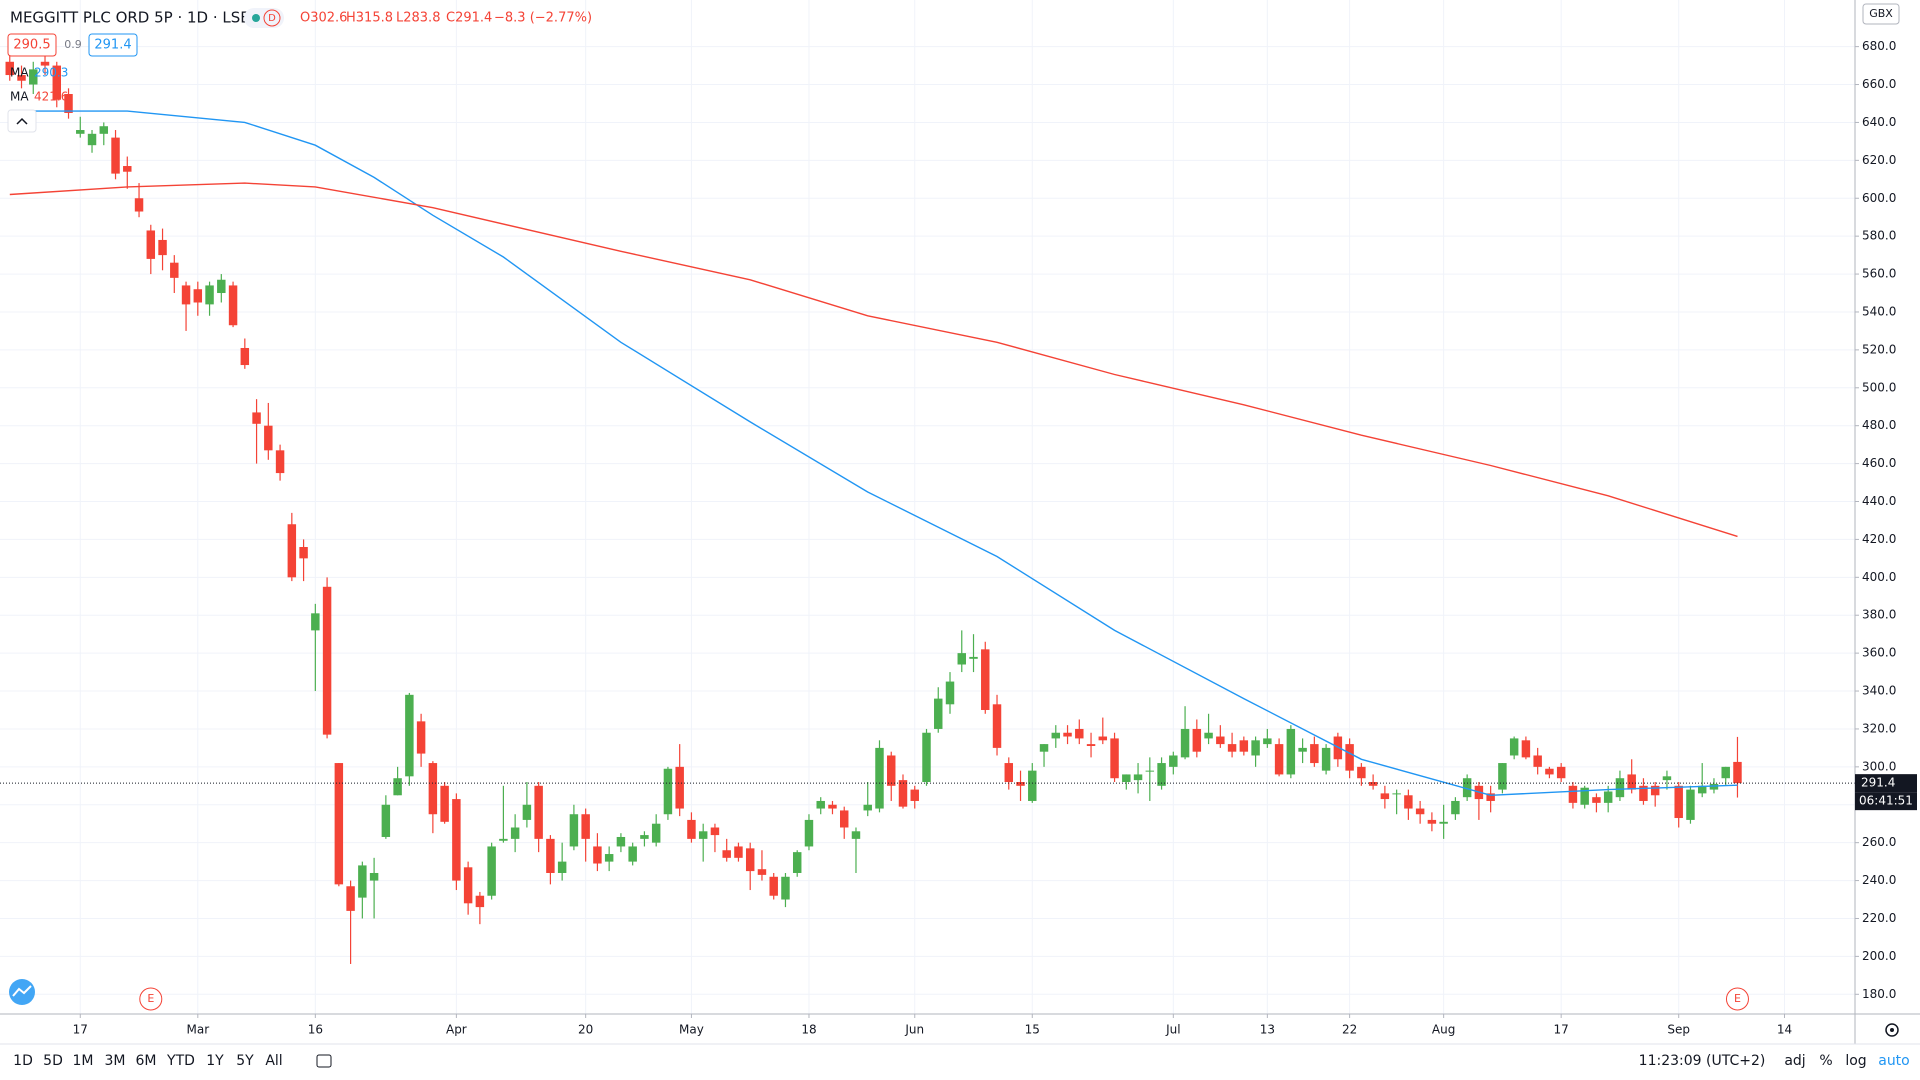 Image resolution: width=1920 pixels, height=1080 pixels. I want to click on sell-box, so click(32, 45).